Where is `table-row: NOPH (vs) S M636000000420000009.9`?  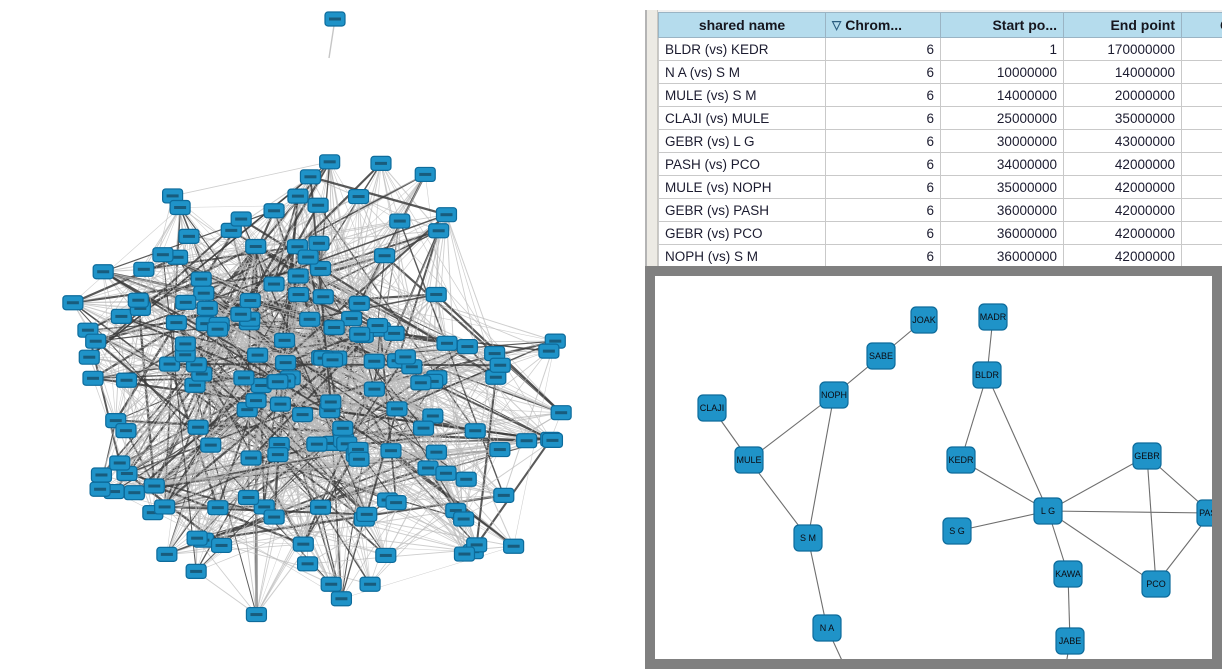 table-row: NOPH (vs) S M636000000420000009.9 is located at coordinates (940, 255).